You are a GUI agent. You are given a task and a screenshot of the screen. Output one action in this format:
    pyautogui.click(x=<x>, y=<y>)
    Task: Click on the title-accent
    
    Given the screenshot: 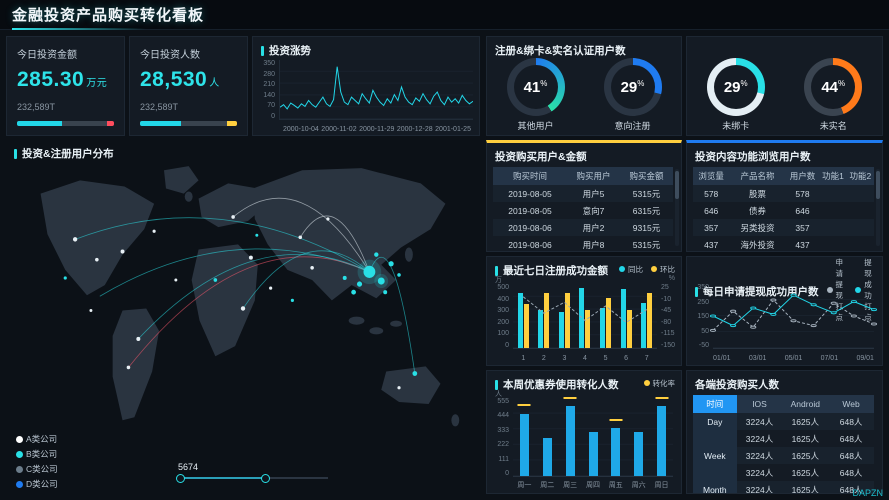 What is the action you would take?
    pyautogui.click(x=696, y=291)
    